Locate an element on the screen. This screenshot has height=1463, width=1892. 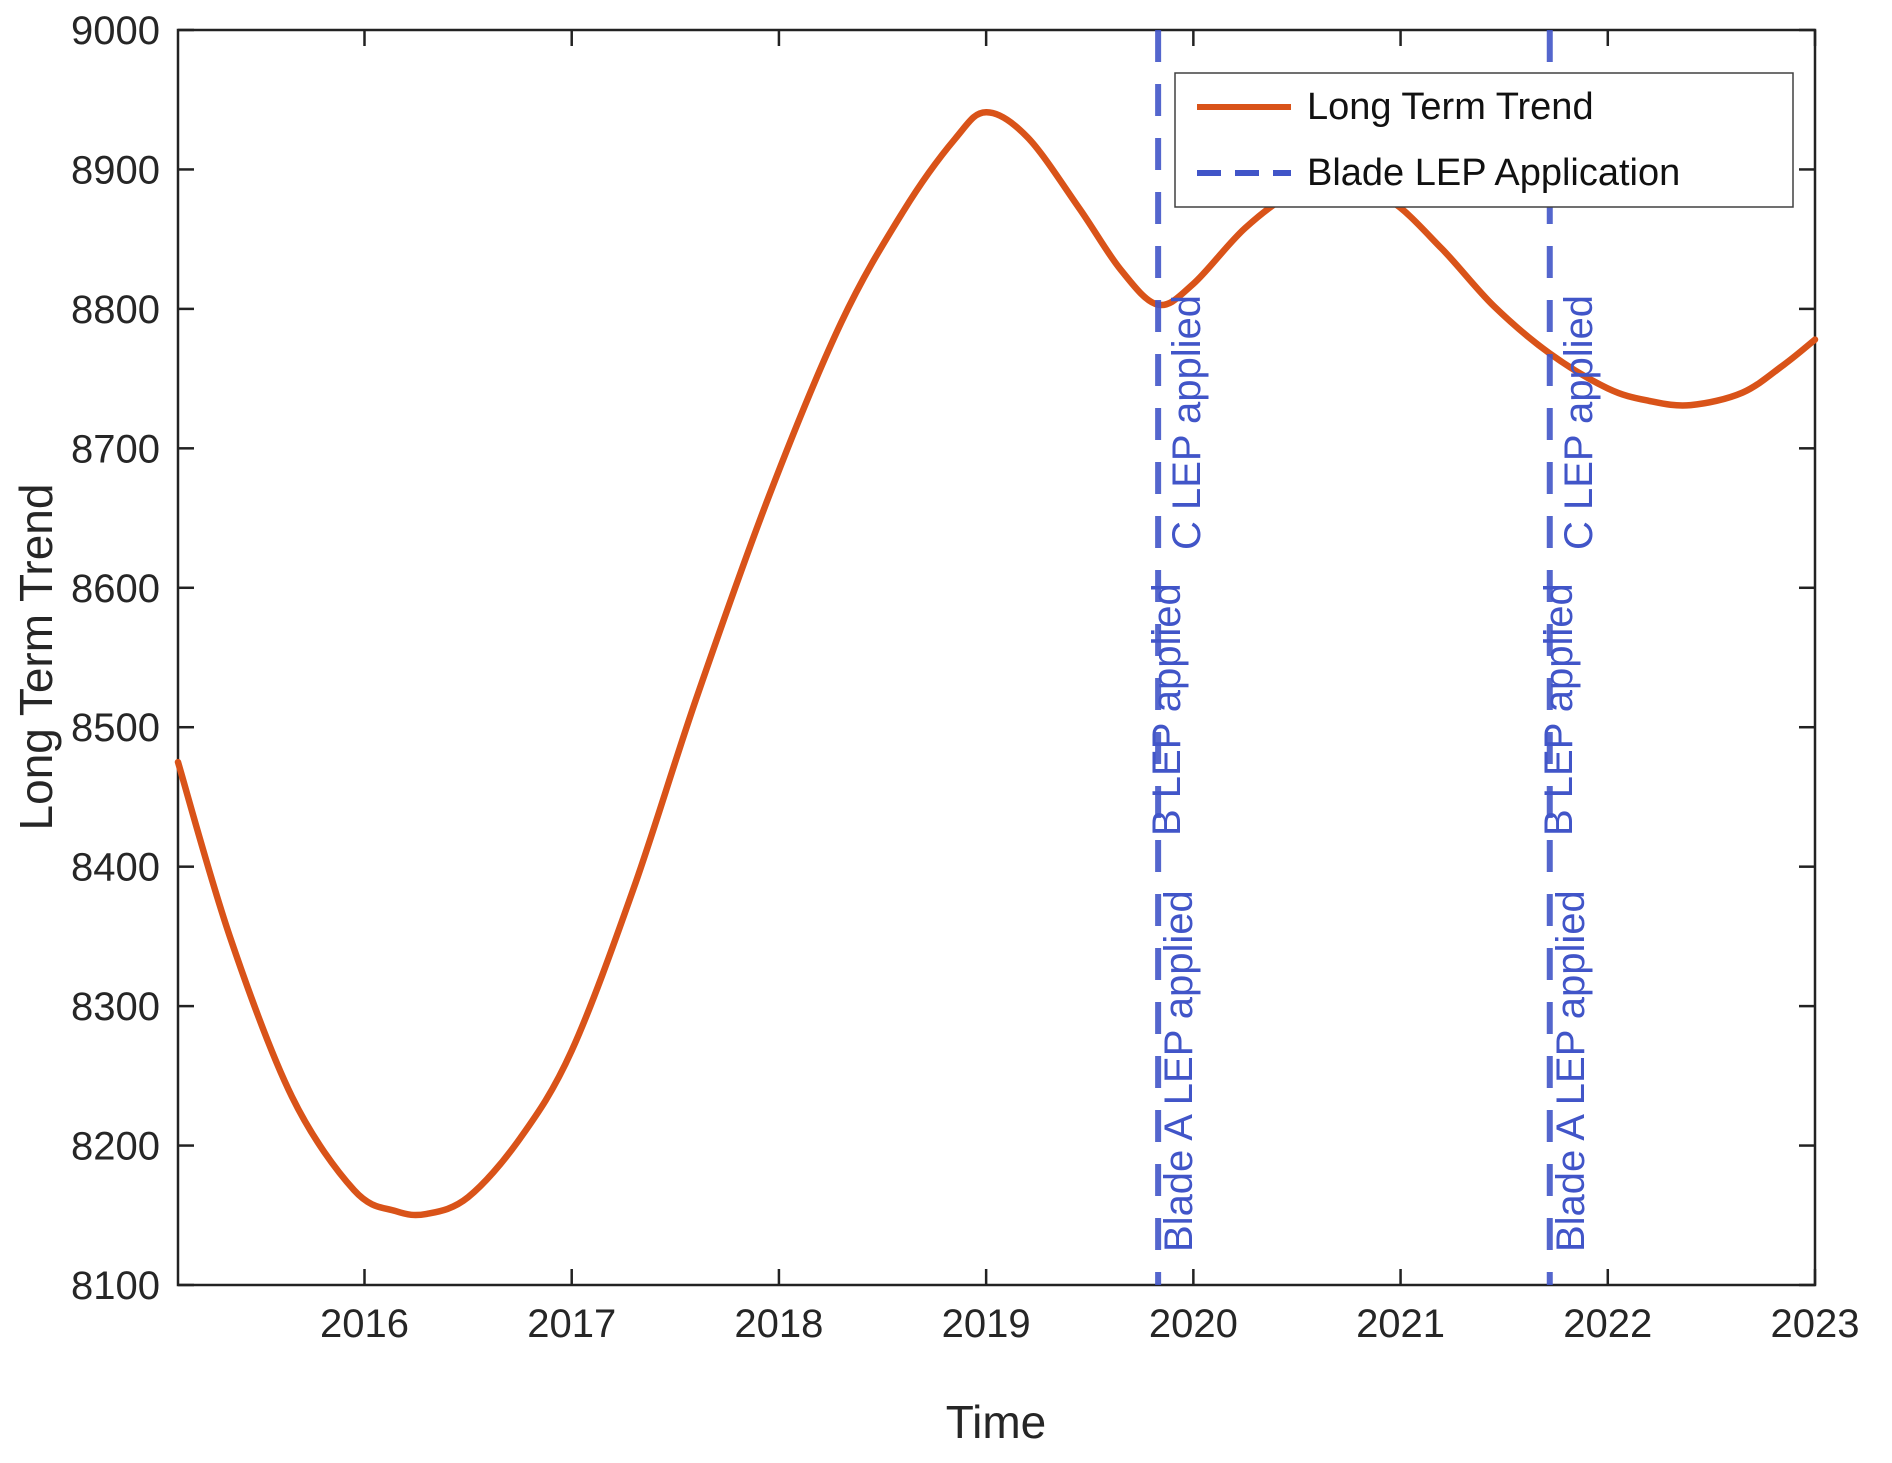
y-tick-label: 8900 is located at coordinates (115, 170).